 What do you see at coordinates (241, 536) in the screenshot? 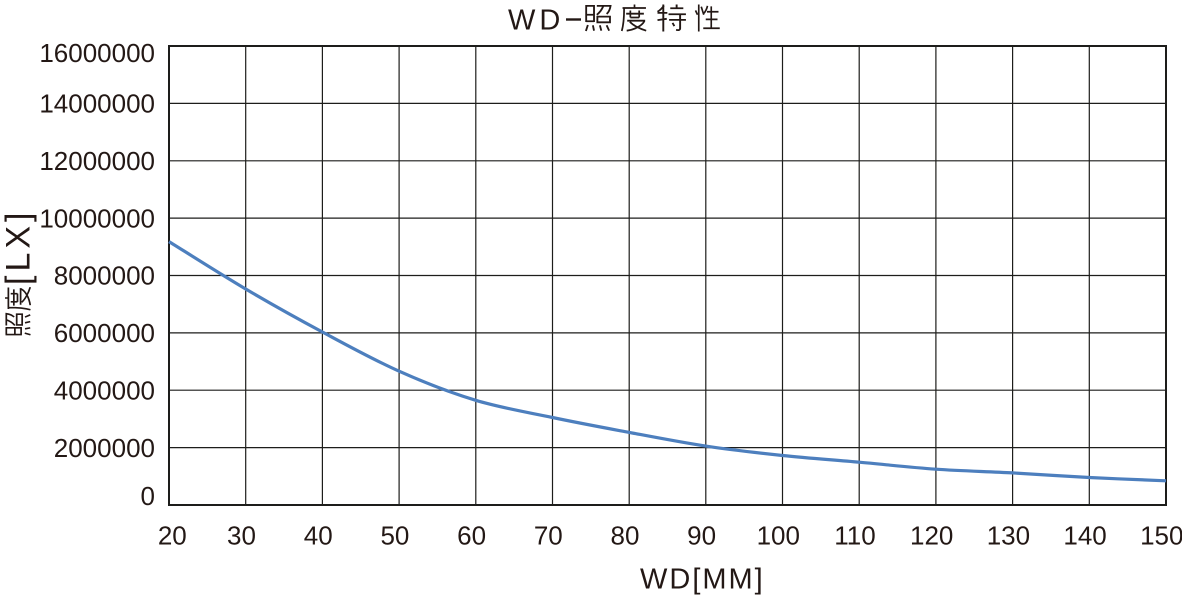
I see `svg-text: 30` at bounding box center [241, 536].